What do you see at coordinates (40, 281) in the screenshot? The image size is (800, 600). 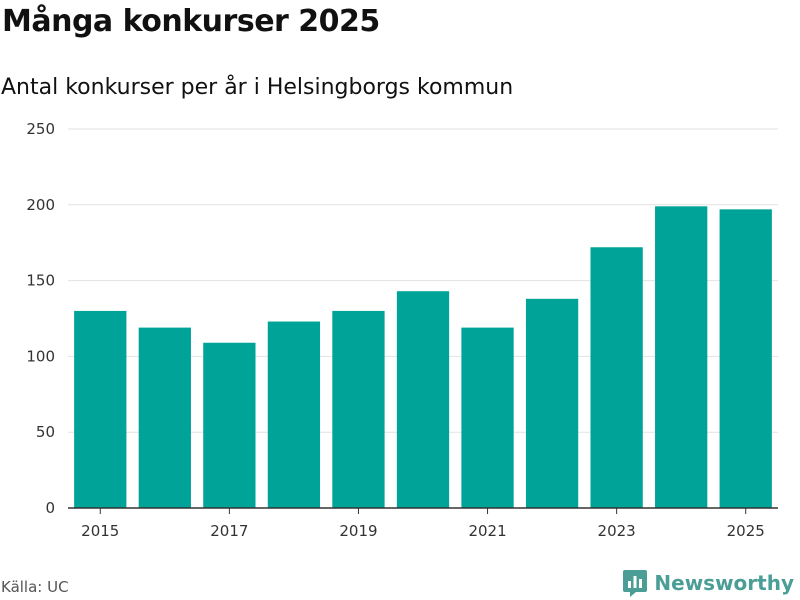 I see `y-tick-label: 150` at bounding box center [40, 281].